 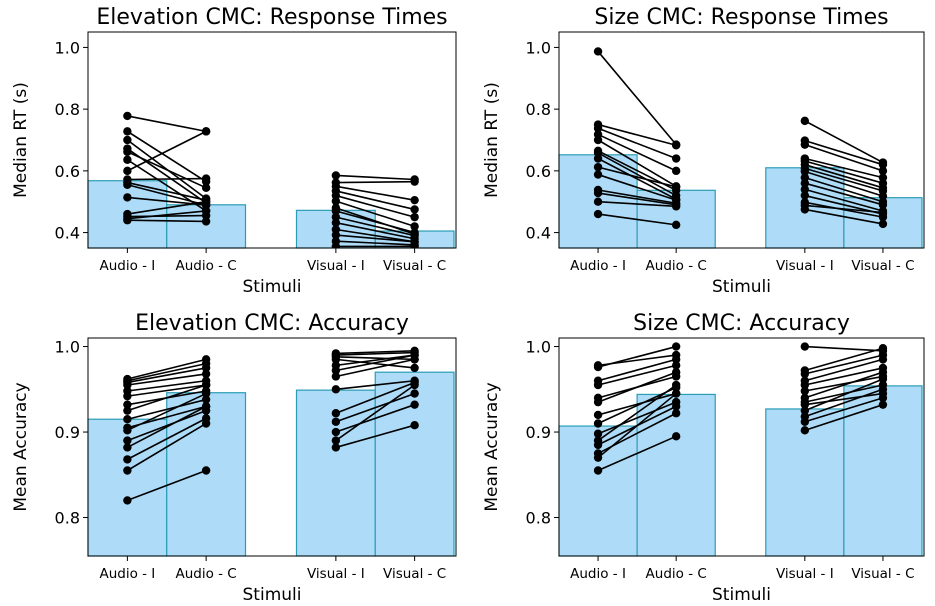 I want to click on x-tick-label: Visual - C, so click(x=414, y=266).